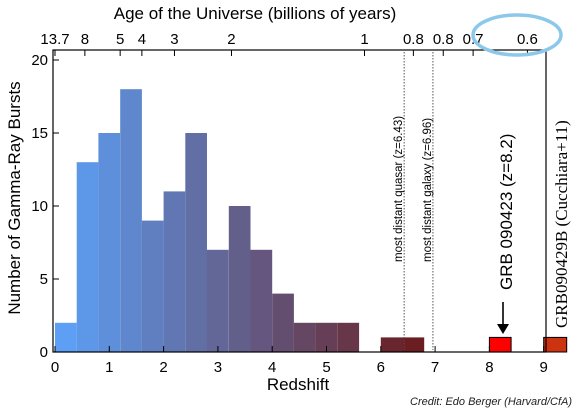 The width and height of the screenshot is (578, 412). What do you see at coordinates (381, 367) in the screenshot?
I see `x-tick-label-6: 6` at bounding box center [381, 367].